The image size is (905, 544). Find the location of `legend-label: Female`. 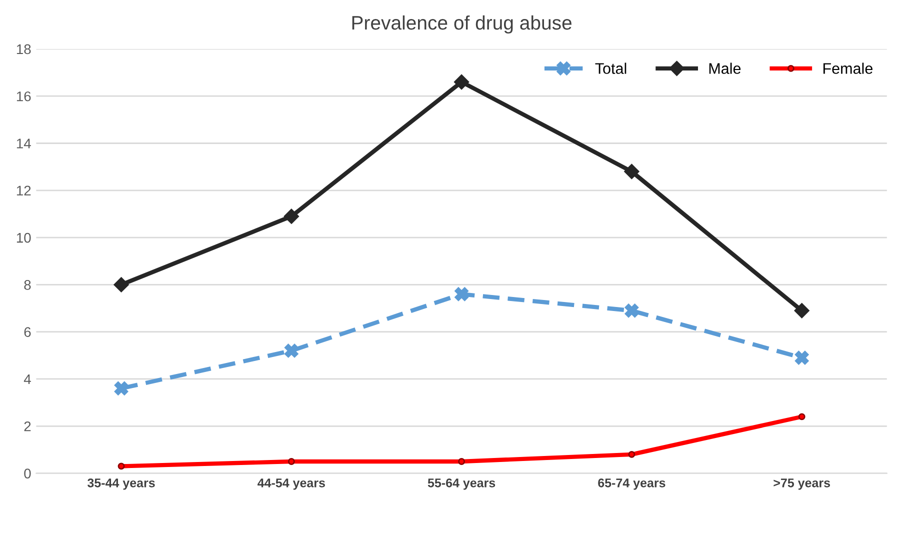

legend-label: Female is located at coordinates (847, 68).